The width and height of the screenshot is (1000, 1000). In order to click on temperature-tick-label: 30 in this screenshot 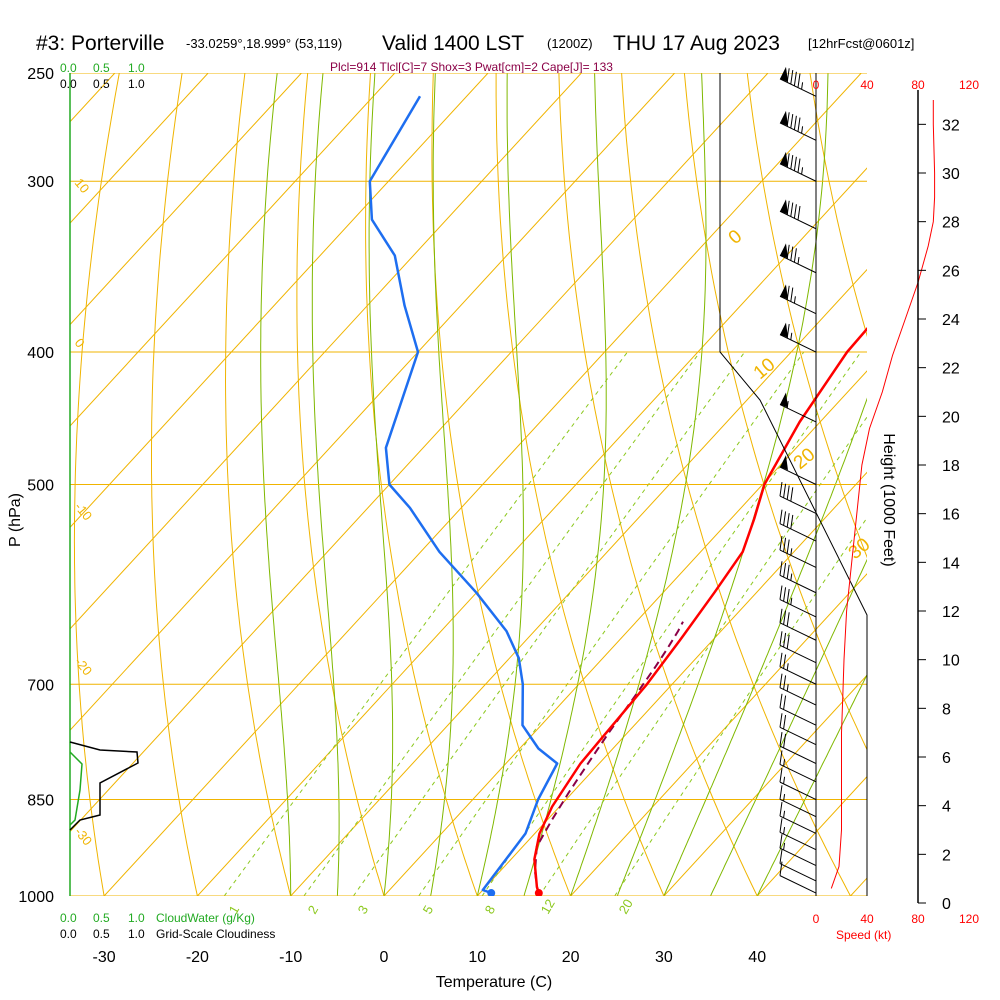, I will do `click(664, 957)`.